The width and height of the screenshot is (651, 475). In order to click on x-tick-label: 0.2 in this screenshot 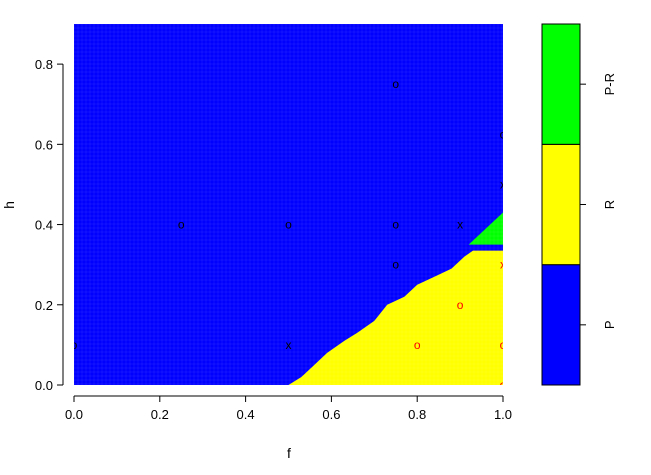, I will do `click(160, 414)`.